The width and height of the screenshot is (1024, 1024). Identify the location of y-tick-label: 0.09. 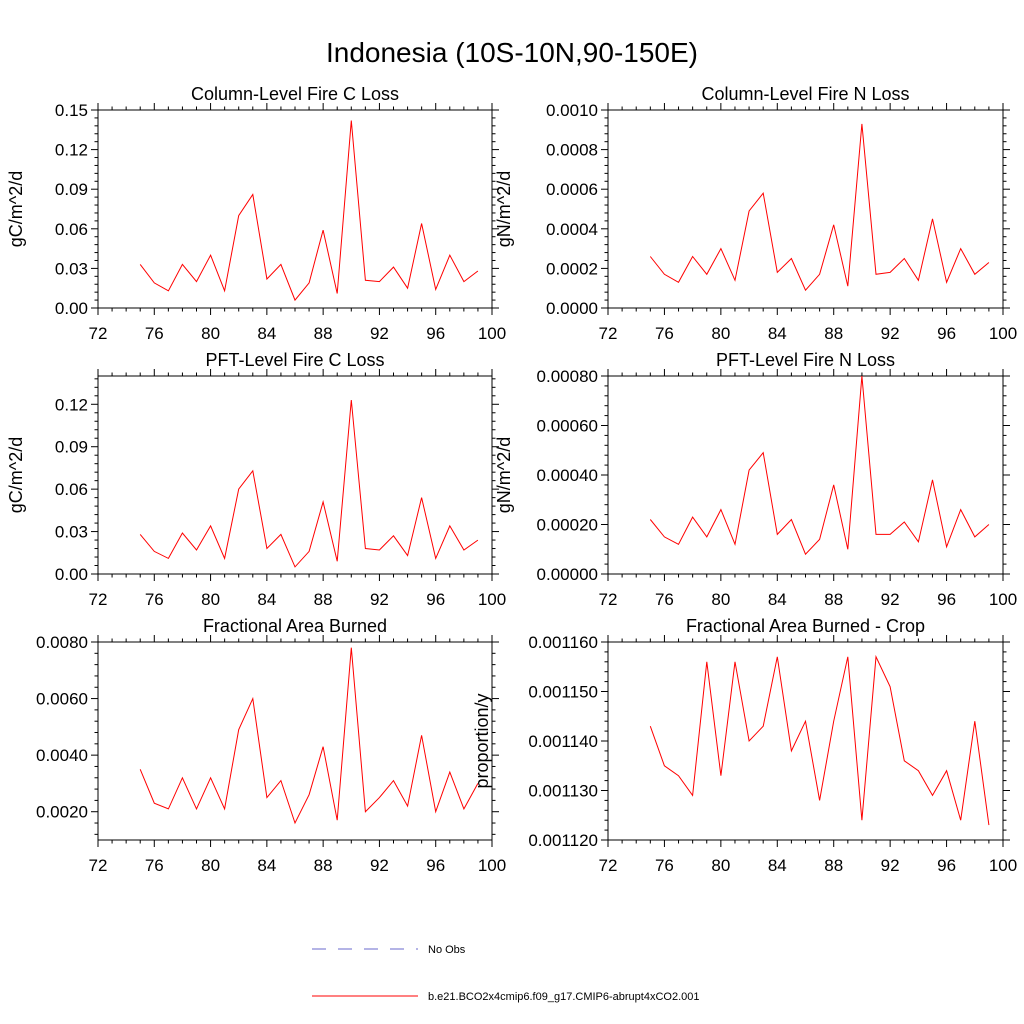
(71, 447).